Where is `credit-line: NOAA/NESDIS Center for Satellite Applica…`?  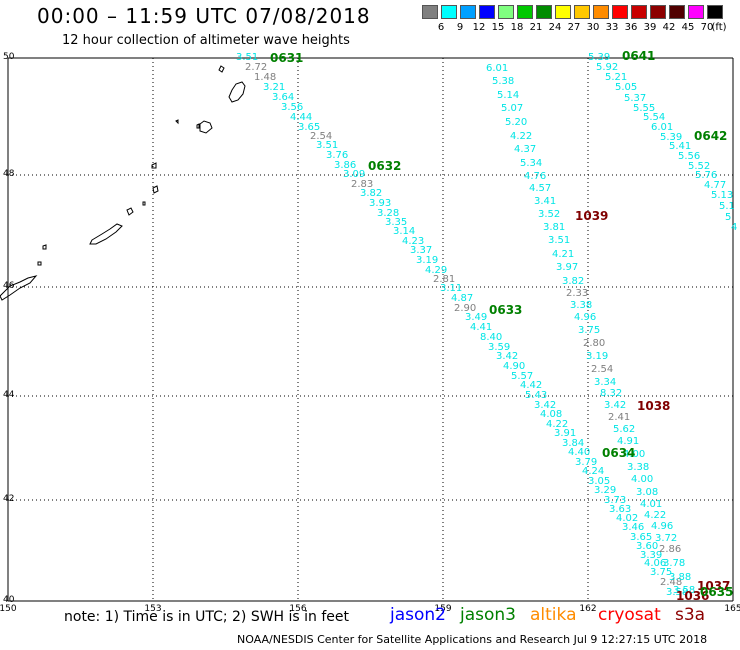
credit-line: NOAA/NESDIS Center for Satellite Applica… is located at coordinates (472, 639).